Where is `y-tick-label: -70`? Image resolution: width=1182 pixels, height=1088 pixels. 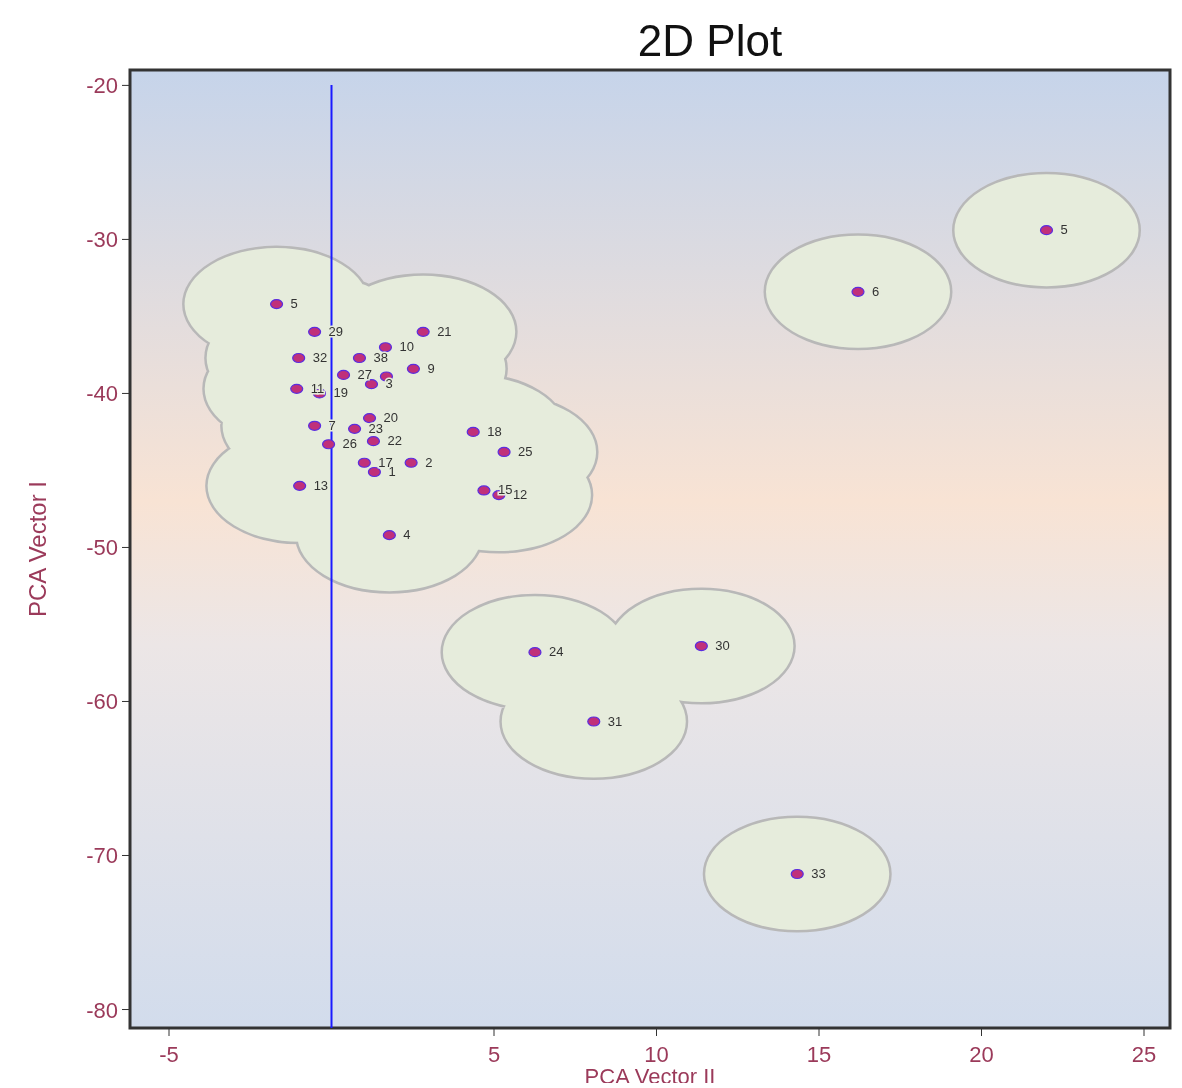 y-tick-label: -70 is located at coordinates (102, 856).